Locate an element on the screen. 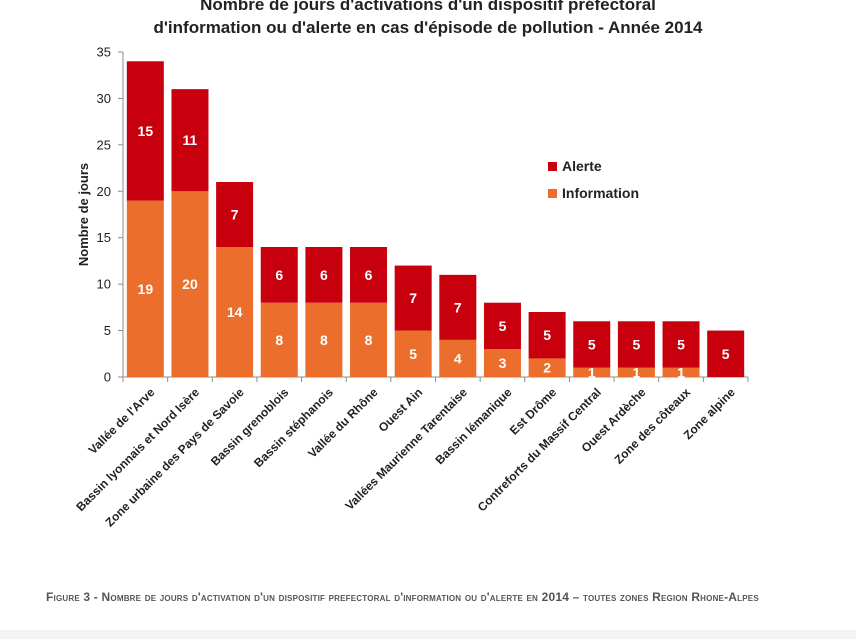 This screenshot has height=639, width=856. y-tick-label: 10 is located at coordinates (104, 284).